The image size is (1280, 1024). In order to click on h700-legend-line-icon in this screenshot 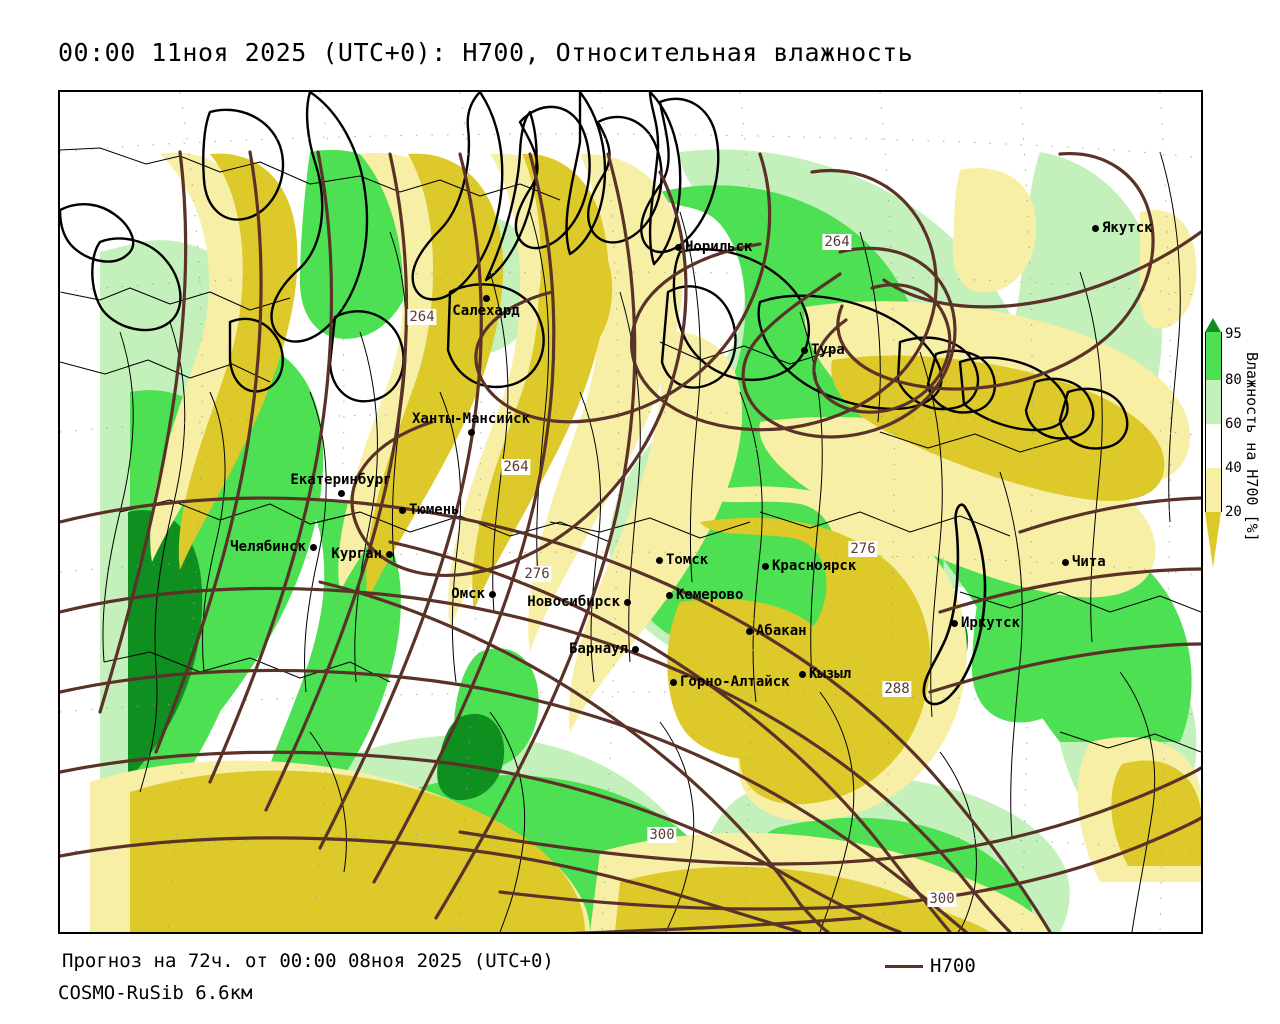, I will do `click(904, 966)`.